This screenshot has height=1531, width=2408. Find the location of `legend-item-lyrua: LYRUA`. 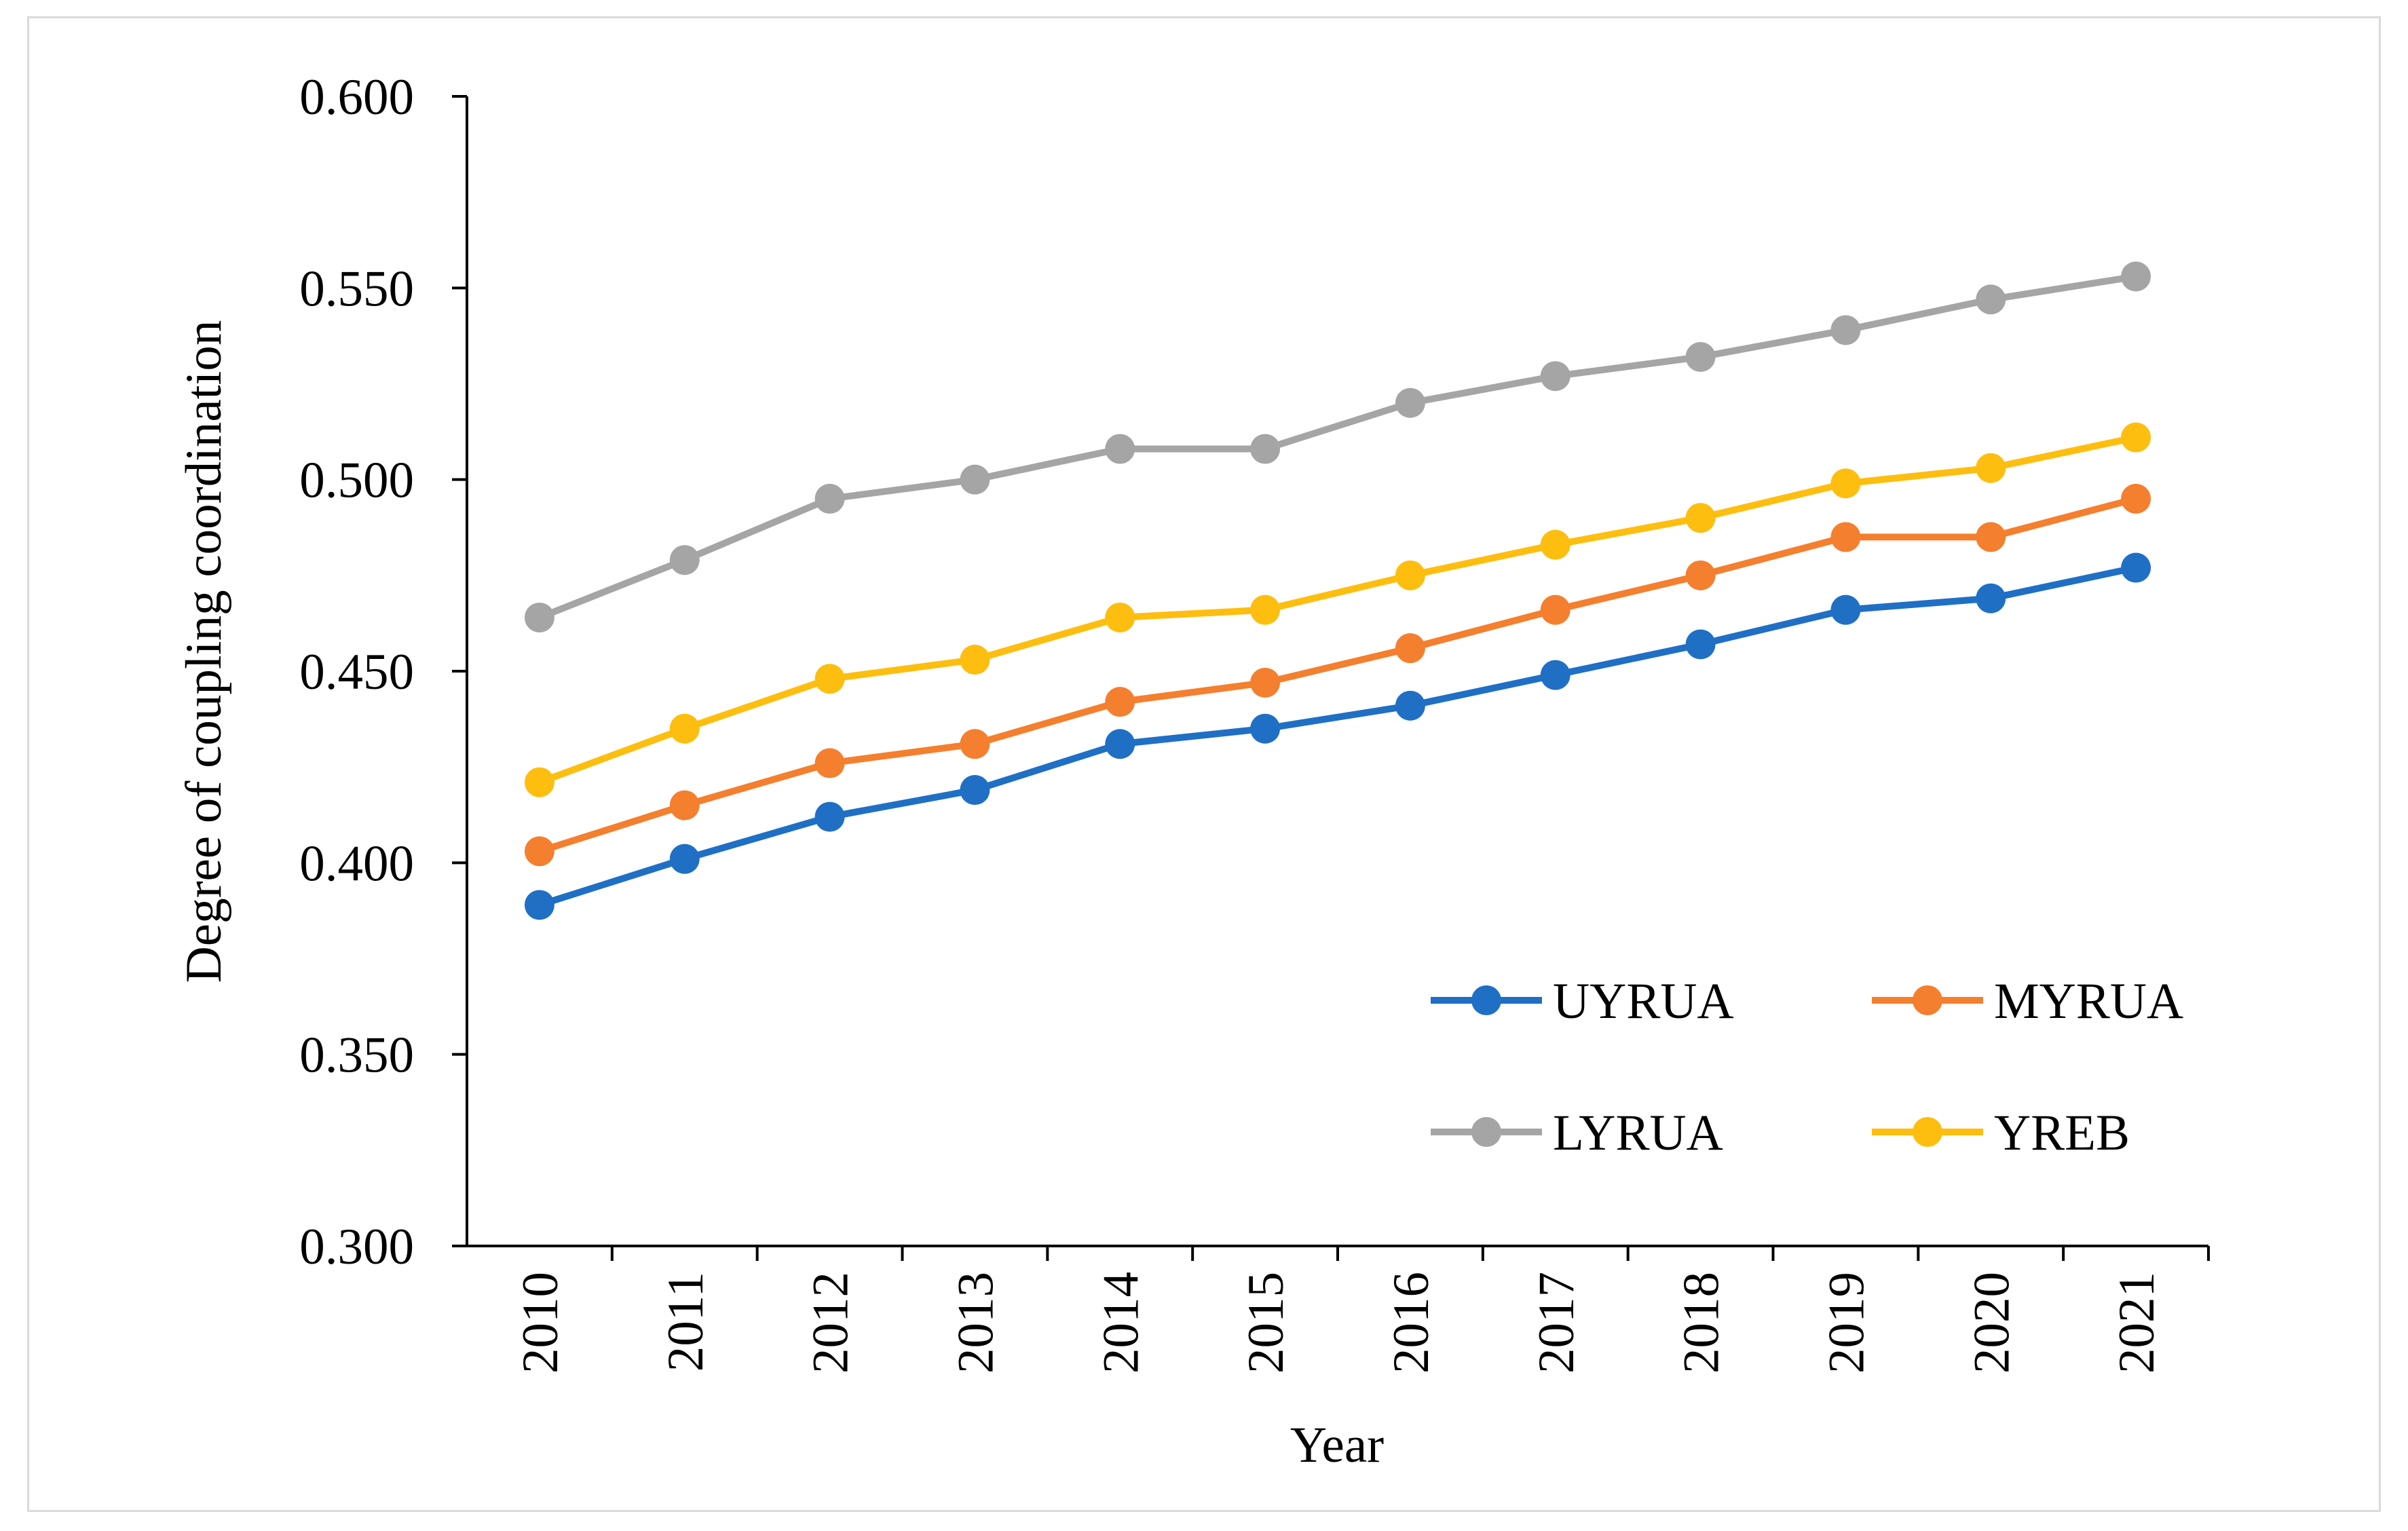

legend-item-lyrua: LYRUA is located at coordinates (1577, 1133).